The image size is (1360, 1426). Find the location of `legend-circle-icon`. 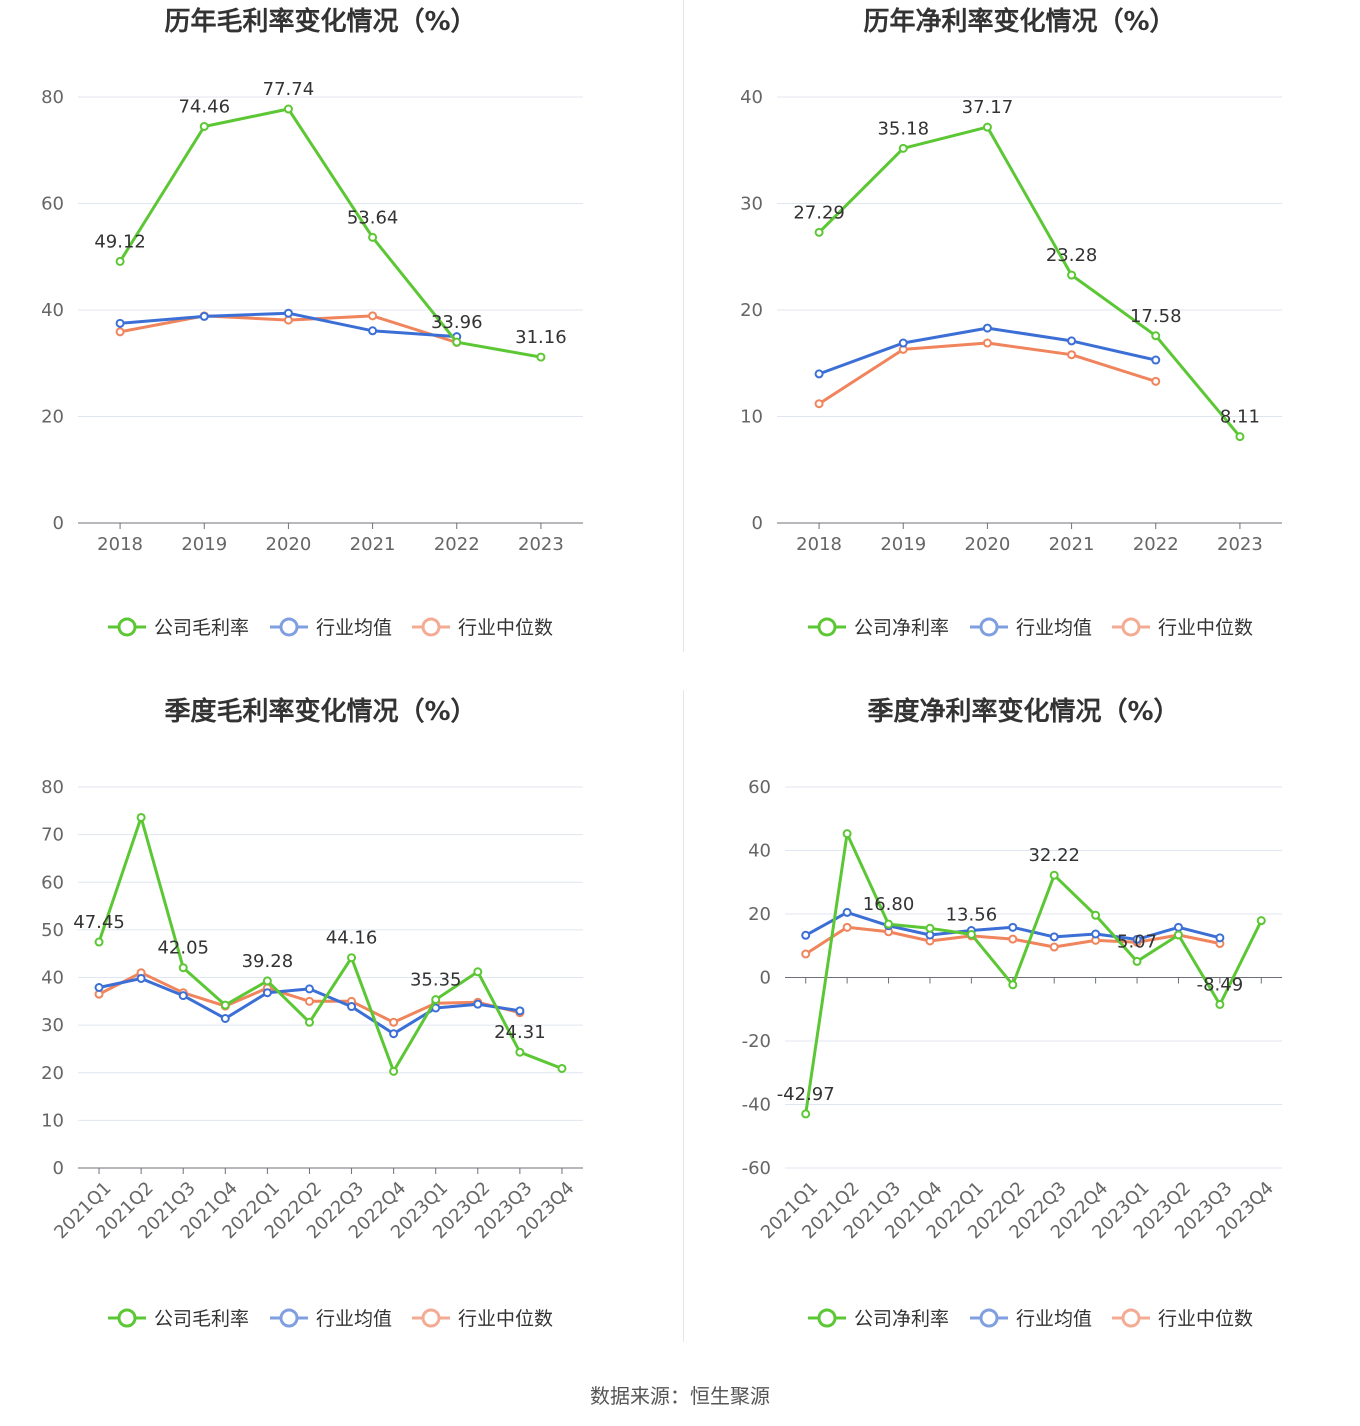

legend-circle-icon is located at coordinates (431, 1318).